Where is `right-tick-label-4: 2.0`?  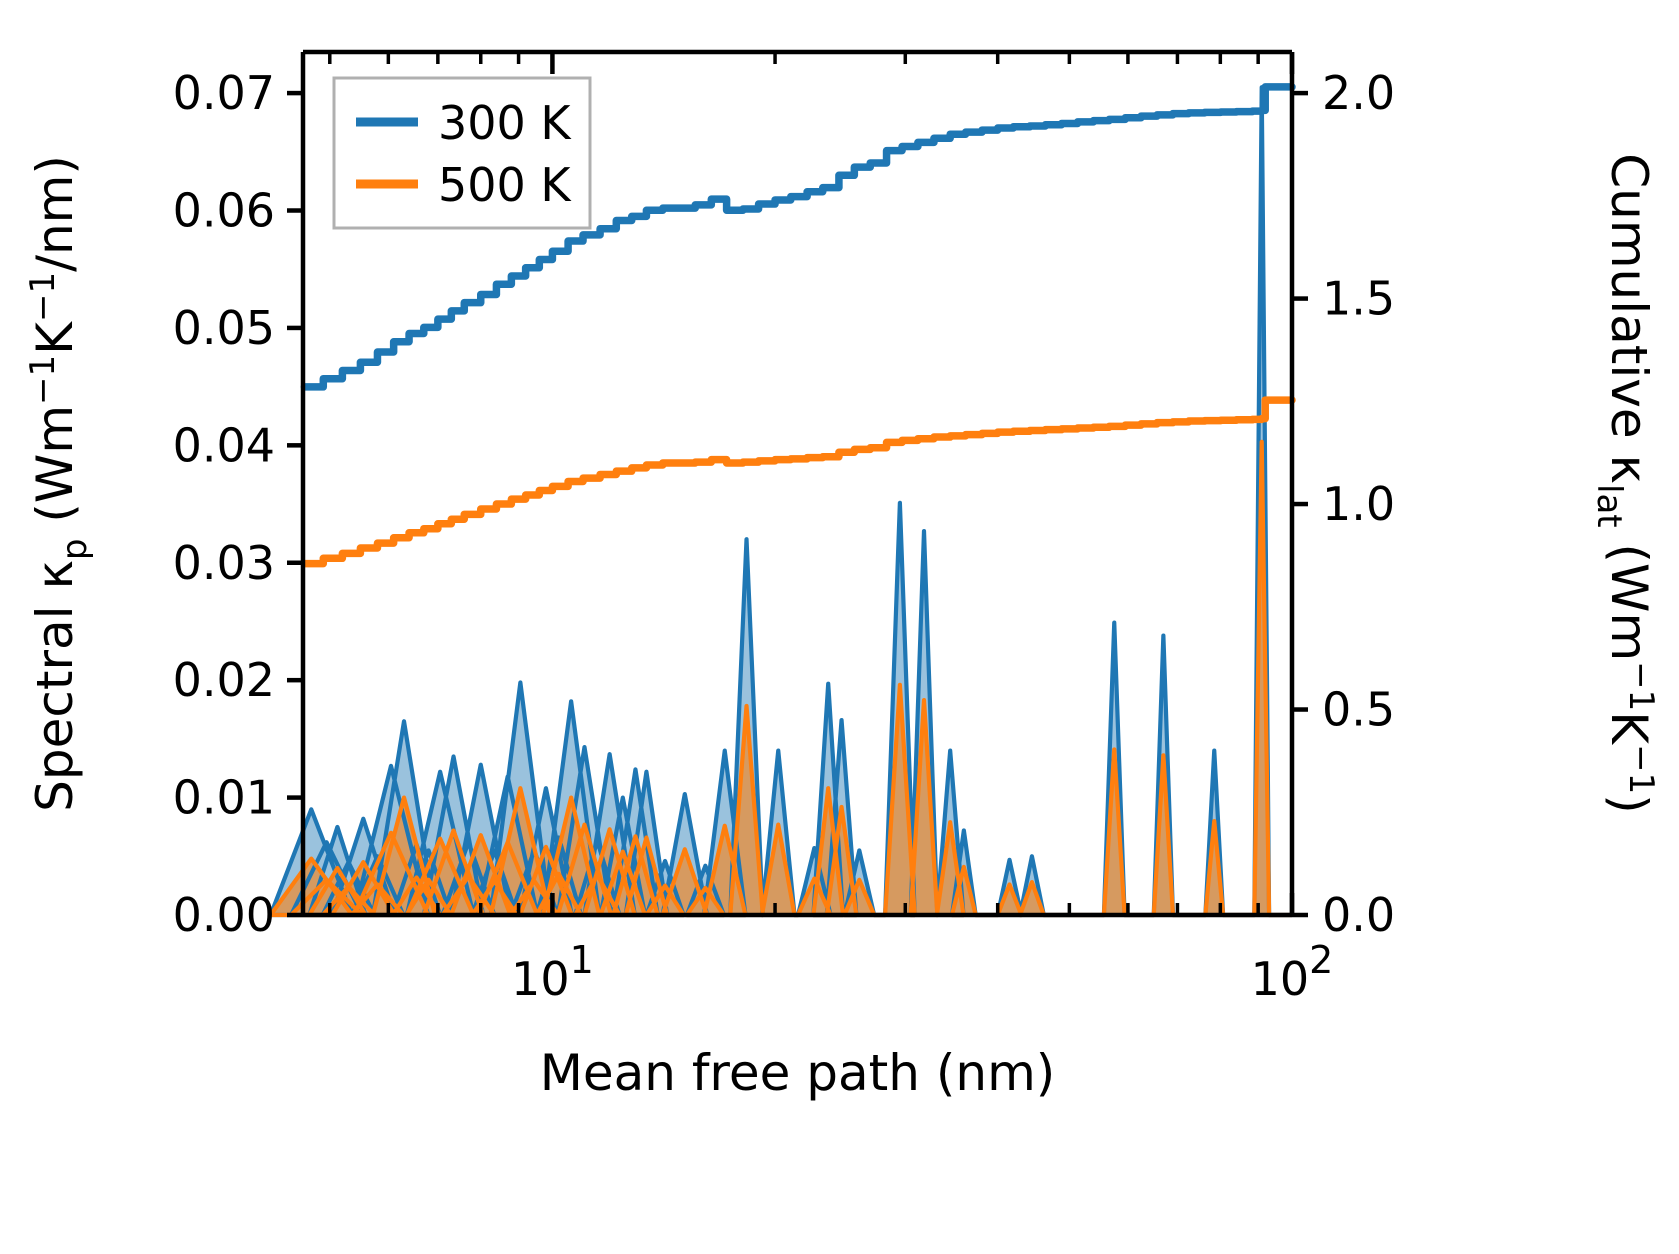
right-tick-label-4: 2.0 is located at coordinates (1358, 93).